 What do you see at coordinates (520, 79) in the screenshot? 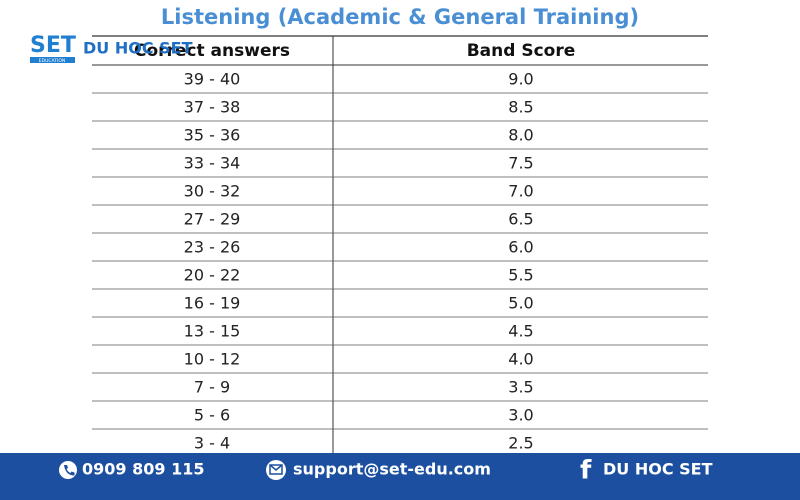
I see `table-cell: 9.0` at bounding box center [520, 79].